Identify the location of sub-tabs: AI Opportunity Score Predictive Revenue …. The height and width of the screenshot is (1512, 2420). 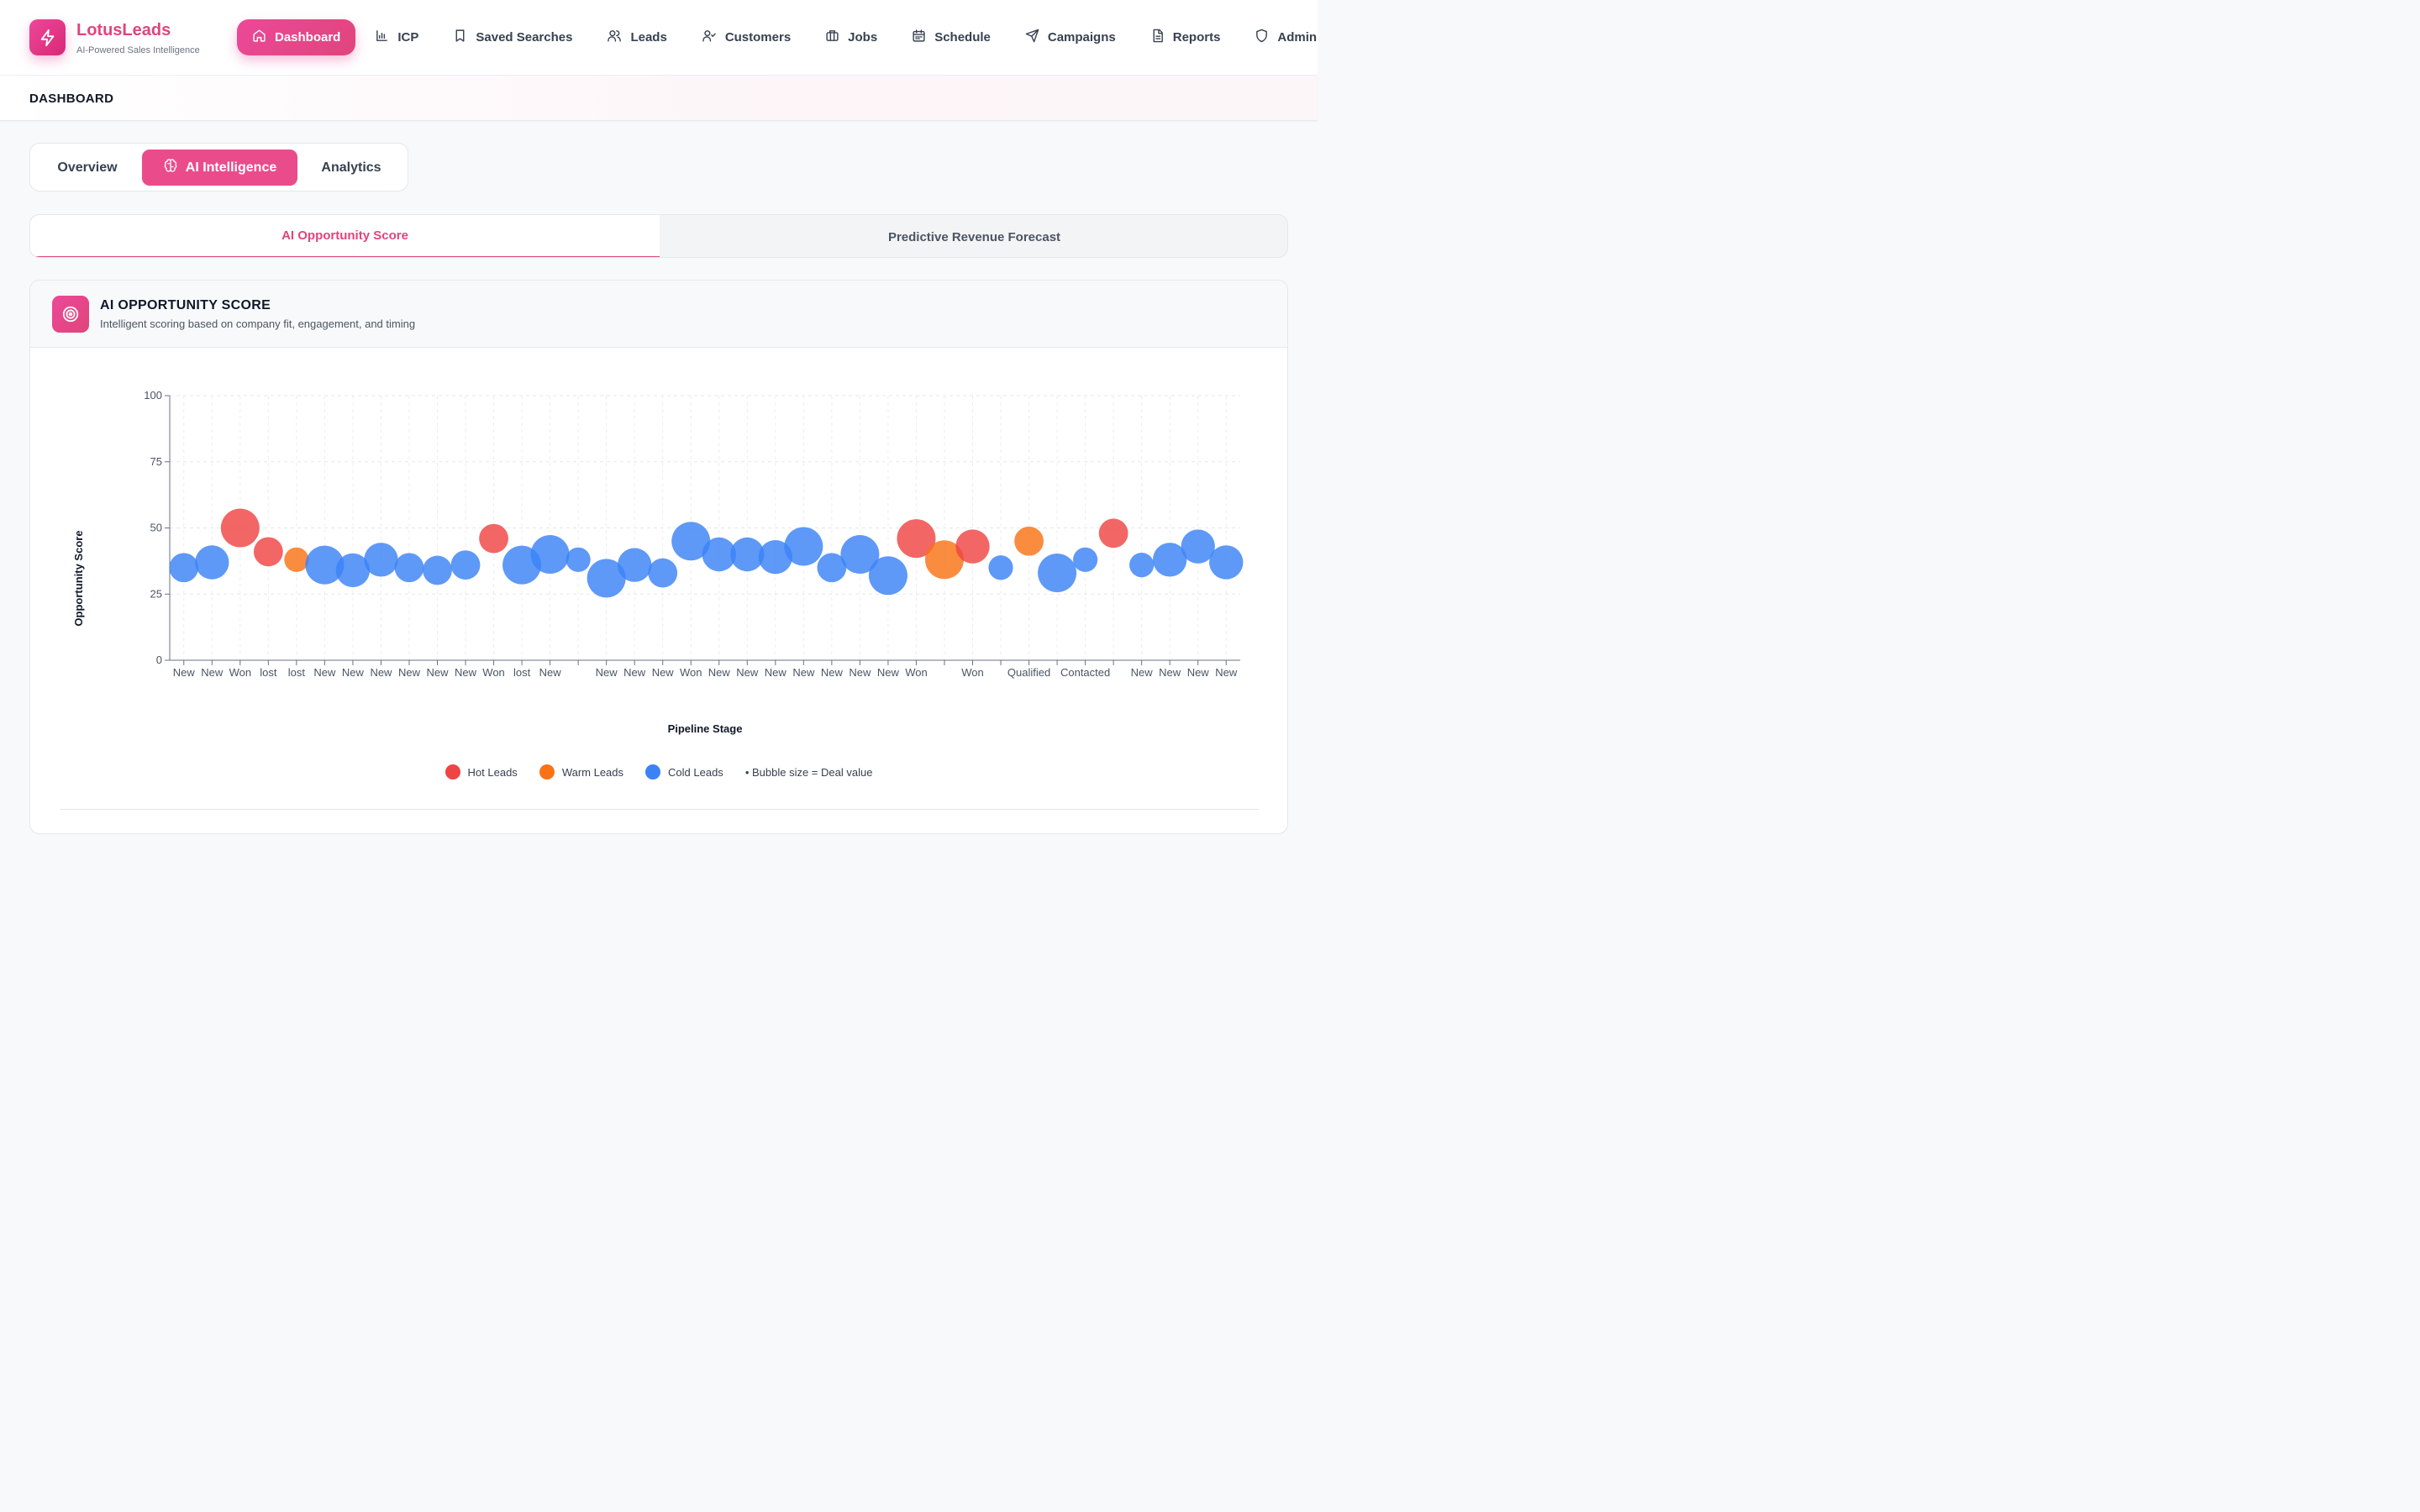
(658, 236).